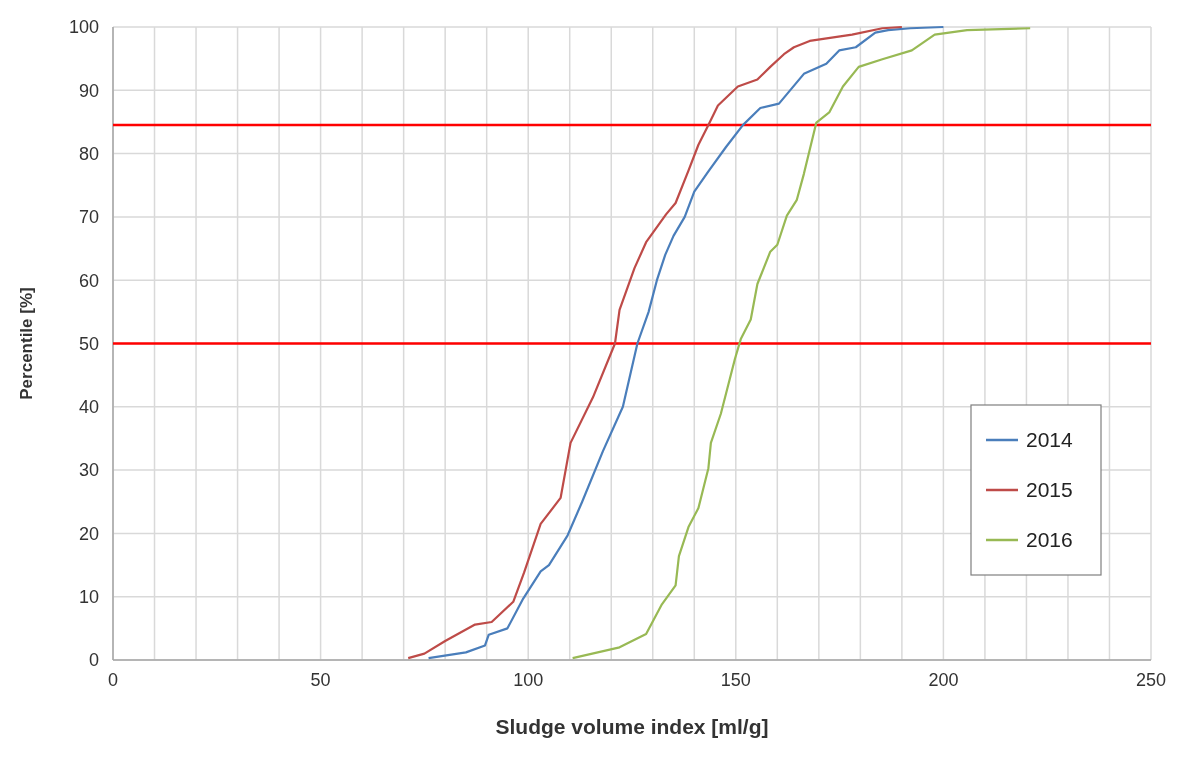 The width and height of the screenshot is (1187, 760). I want to click on legend-label: 2015, so click(1049, 490).